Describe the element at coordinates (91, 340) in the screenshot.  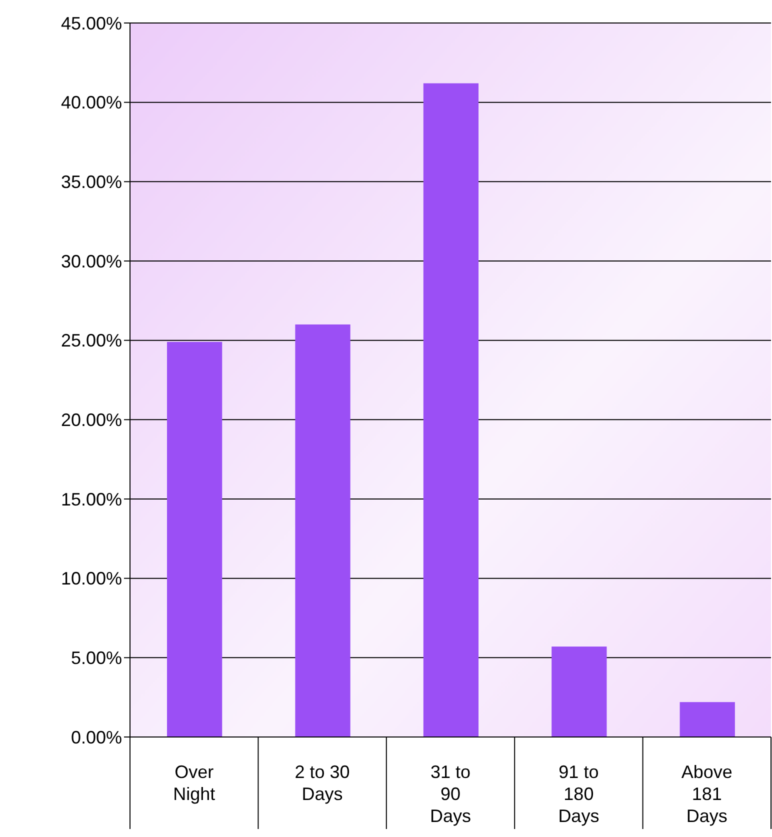
I see `y-tick-label: 25.00%` at that location.